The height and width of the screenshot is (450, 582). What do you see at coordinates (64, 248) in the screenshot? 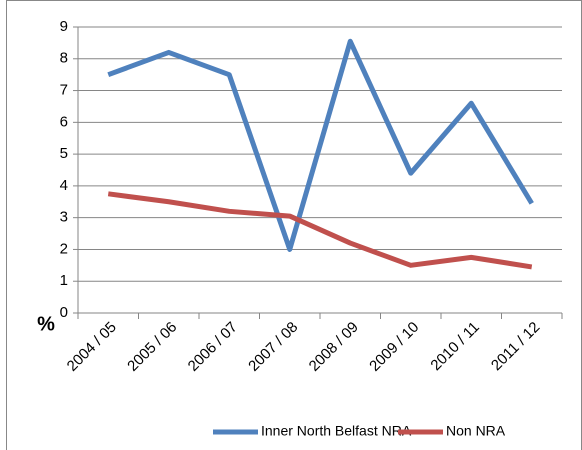
I see `y-tick-label: 2` at bounding box center [64, 248].